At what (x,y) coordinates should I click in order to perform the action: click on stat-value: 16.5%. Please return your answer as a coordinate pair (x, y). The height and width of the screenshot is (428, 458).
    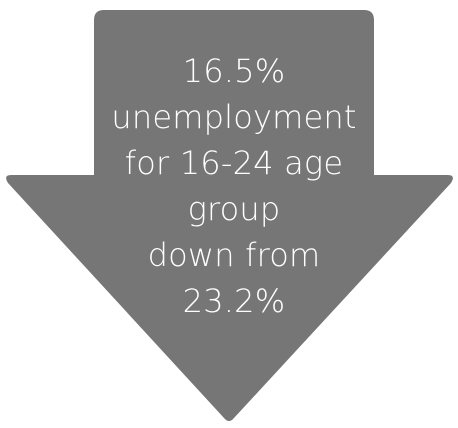
    Looking at the image, I should click on (234, 71).